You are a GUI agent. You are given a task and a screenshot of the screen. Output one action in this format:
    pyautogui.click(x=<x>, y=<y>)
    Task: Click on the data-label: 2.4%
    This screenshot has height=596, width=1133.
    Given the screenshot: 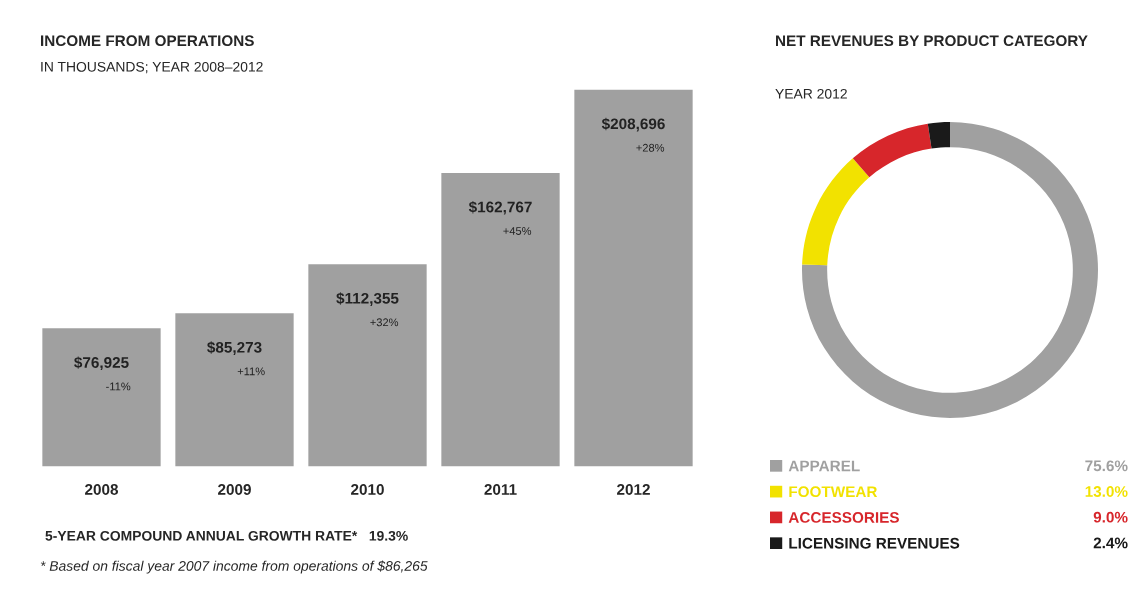 What is the action you would take?
    pyautogui.click(x=1110, y=543)
    